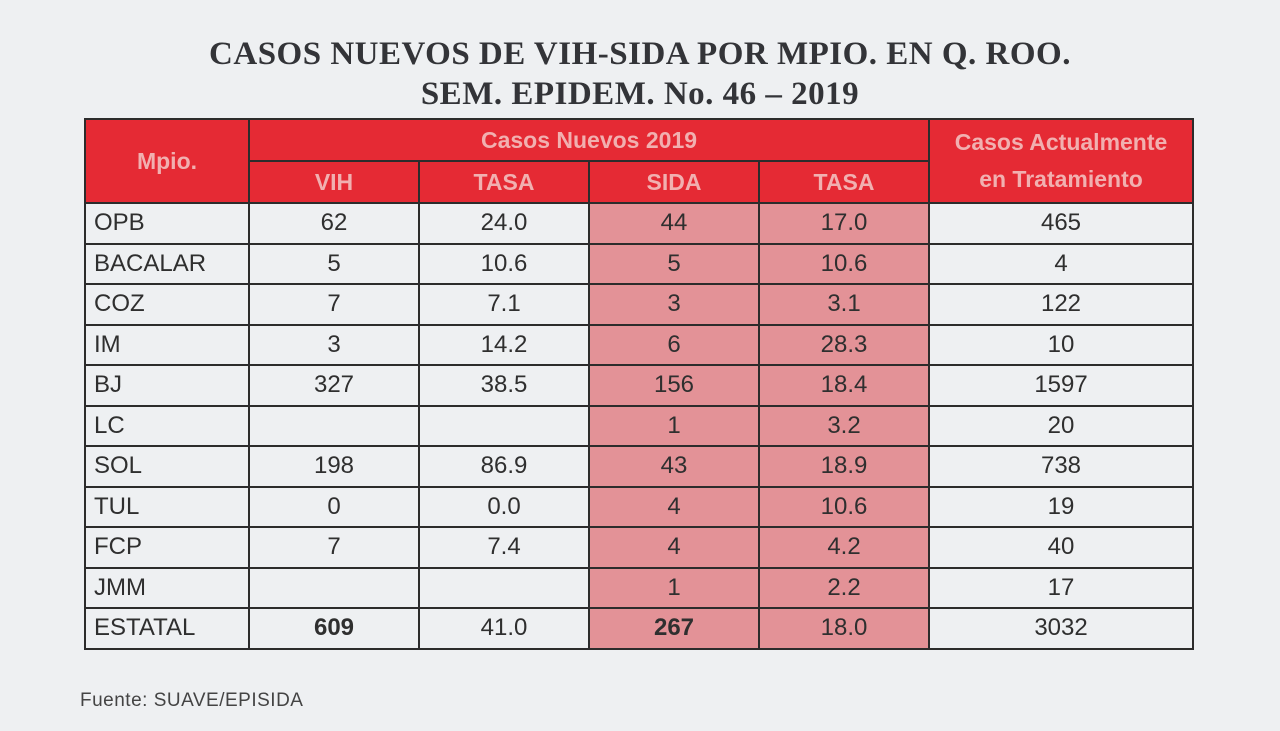 The width and height of the screenshot is (1280, 731). Describe the element at coordinates (1061, 223) in the screenshot. I see `cell-tratamiento: 465` at that location.